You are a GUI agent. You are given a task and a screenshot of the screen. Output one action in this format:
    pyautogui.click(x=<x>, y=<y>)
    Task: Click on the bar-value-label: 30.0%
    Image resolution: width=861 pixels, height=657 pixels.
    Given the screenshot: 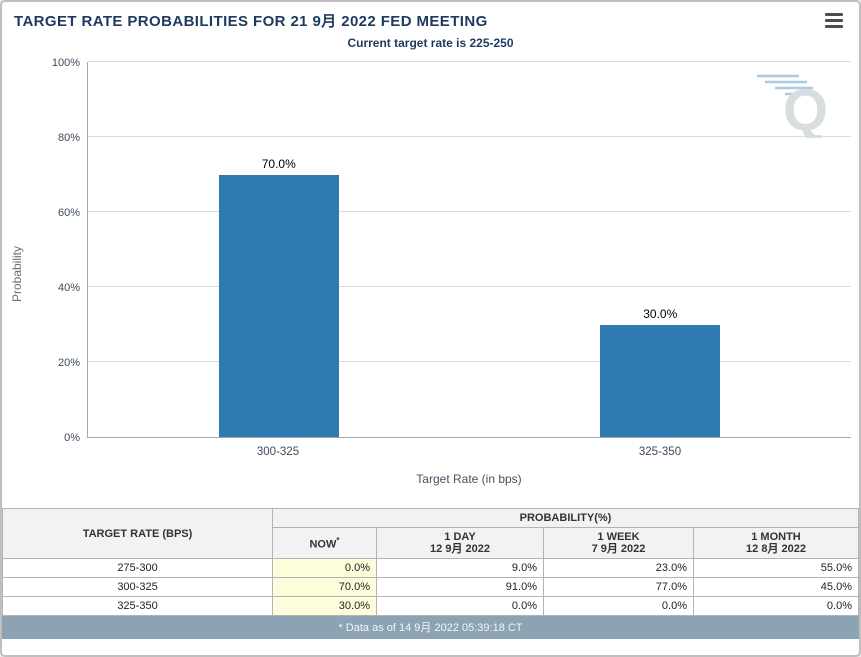 What is the action you would take?
    pyautogui.click(x=660, y=313)
    